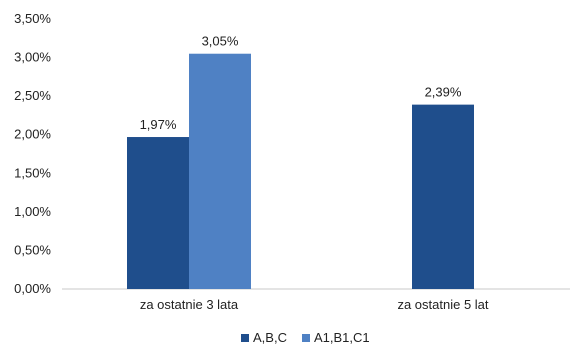 The width and height of the screenshot is (575, 345). I want to click on y-tick-label: 3,50%, so click(32, 18).